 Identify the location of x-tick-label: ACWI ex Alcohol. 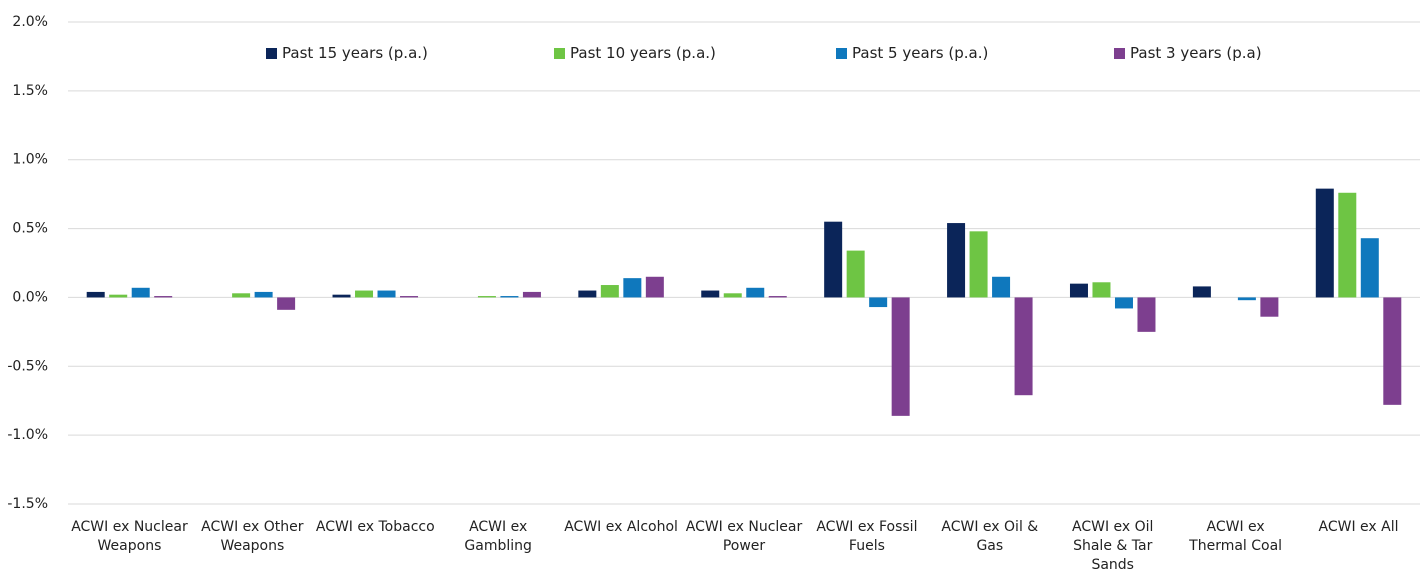
(621, 527).